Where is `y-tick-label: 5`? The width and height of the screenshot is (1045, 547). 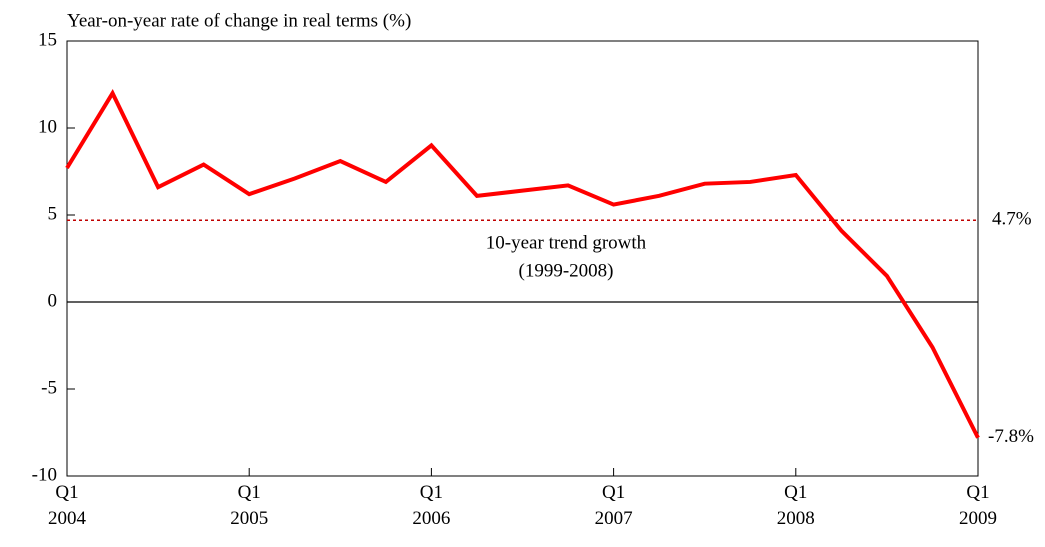 y-tick-label: 5 is located at coordinates (53, 213).